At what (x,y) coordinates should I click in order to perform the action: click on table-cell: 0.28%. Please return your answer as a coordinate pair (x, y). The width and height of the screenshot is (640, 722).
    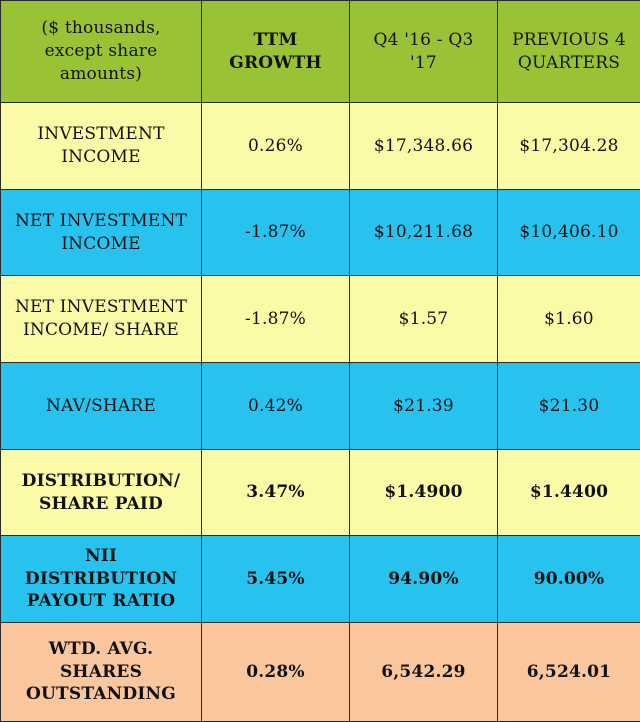
    Looking at the image, I should click on (276, 672).